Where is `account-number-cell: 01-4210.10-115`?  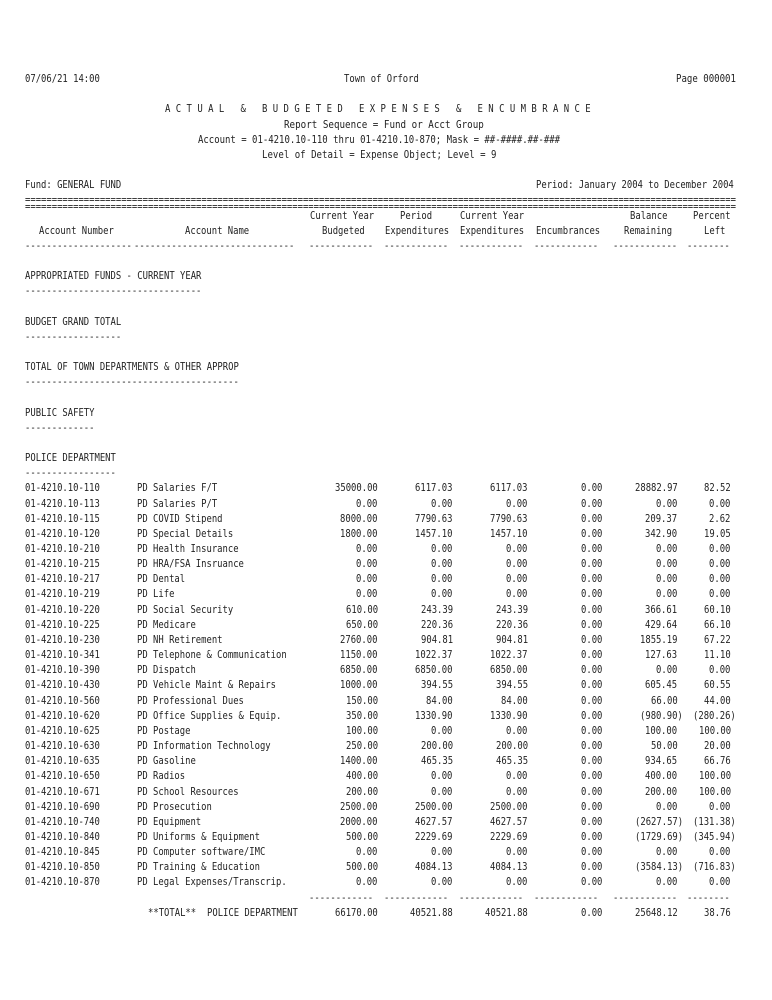
account-number-cell: 01-4210.10-115 is located at coordinates (62, 518).